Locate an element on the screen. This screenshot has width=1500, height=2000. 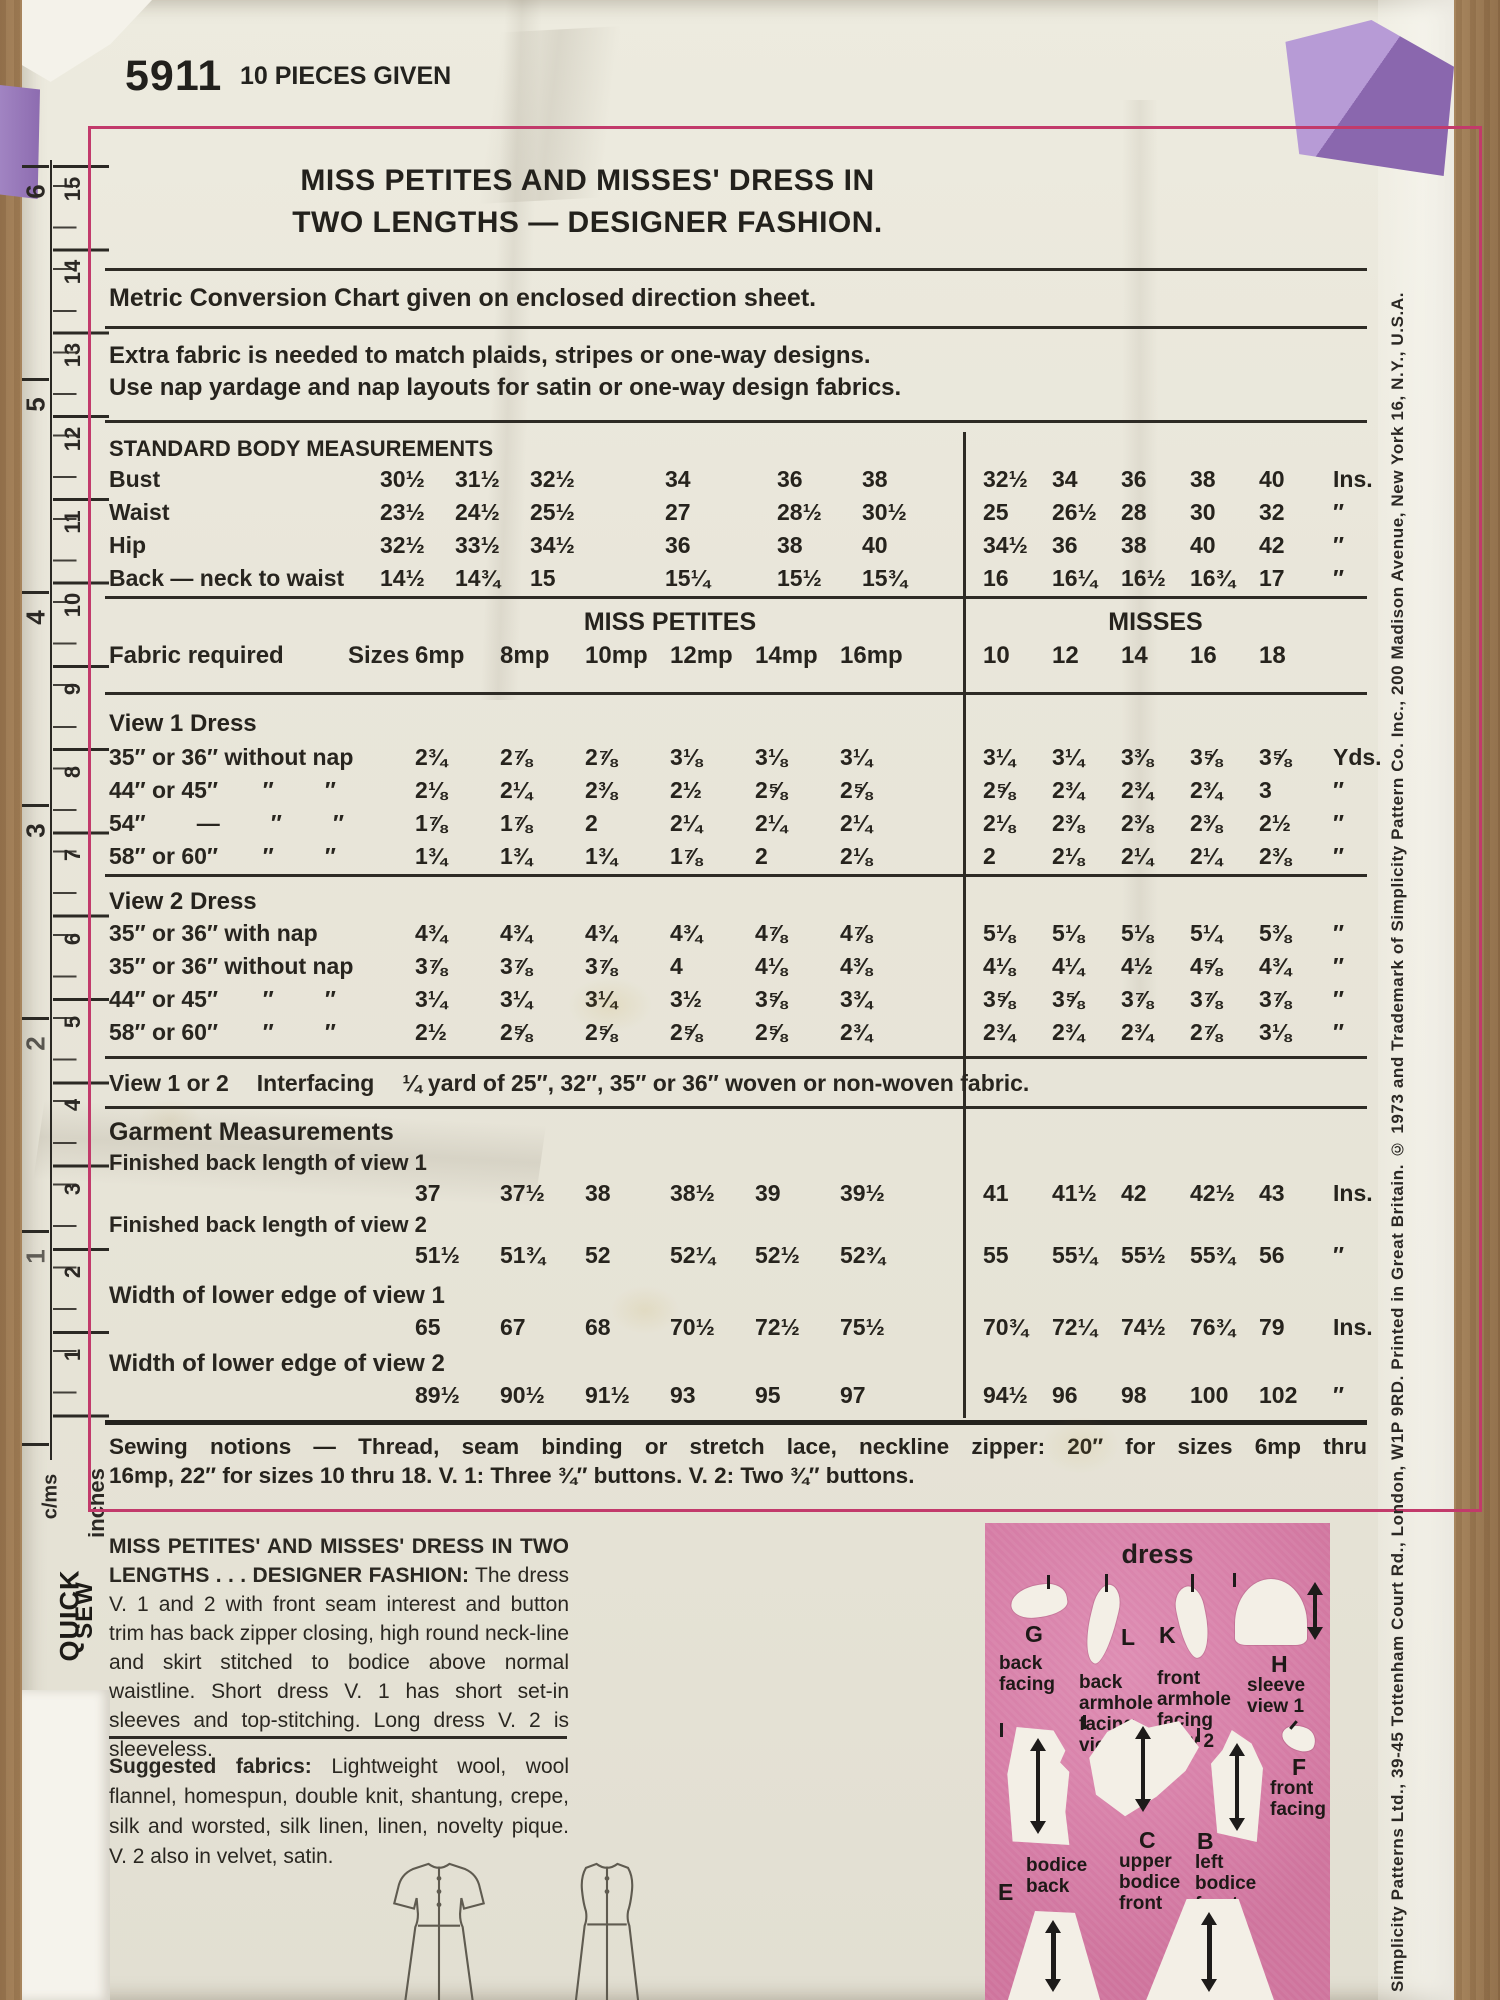
cell-value: 43 is located at coordinates (1272, 1193).